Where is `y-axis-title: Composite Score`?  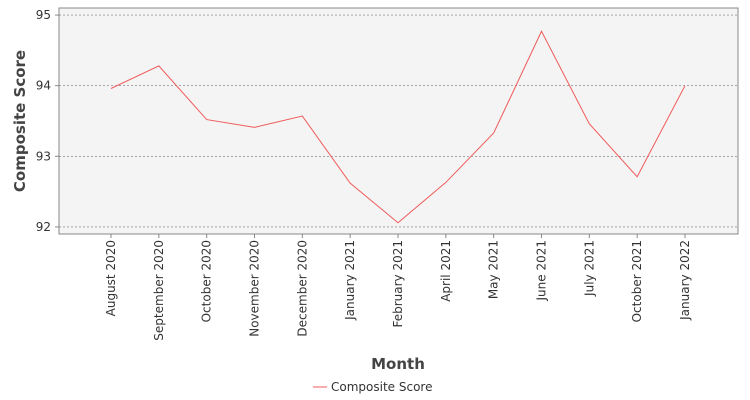 y-axis-title: Composite Score is located at coordinates (20, 121).